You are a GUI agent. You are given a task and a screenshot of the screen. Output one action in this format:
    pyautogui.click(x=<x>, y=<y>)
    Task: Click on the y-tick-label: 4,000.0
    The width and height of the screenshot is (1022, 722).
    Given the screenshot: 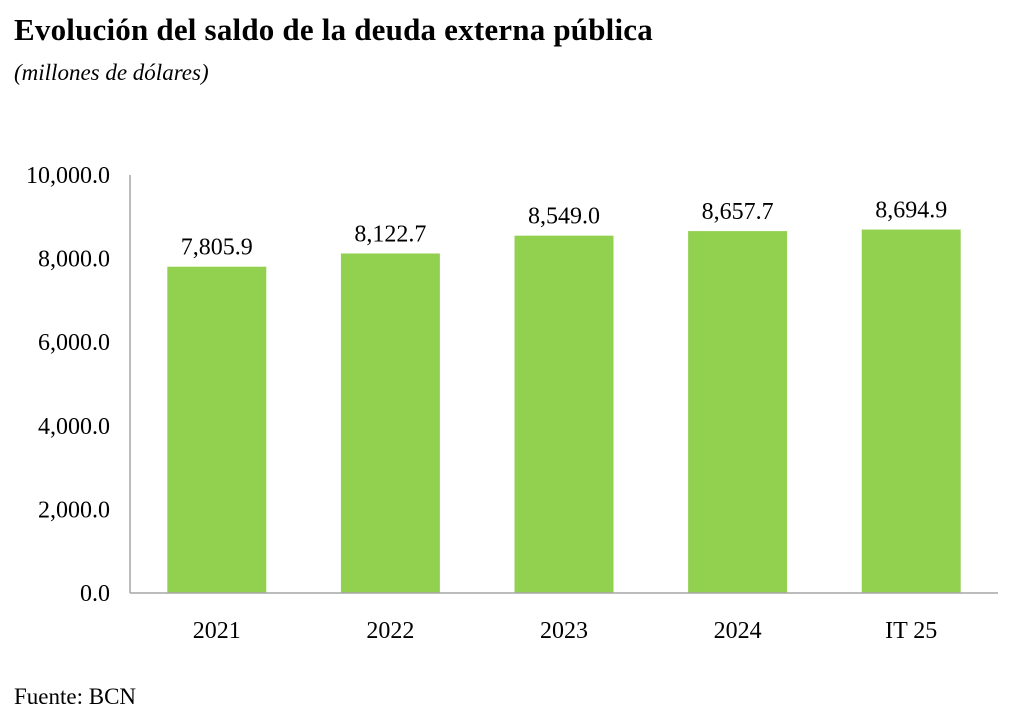 What is the action you would take?
    pyautogui.click(x=74, y=427)
    